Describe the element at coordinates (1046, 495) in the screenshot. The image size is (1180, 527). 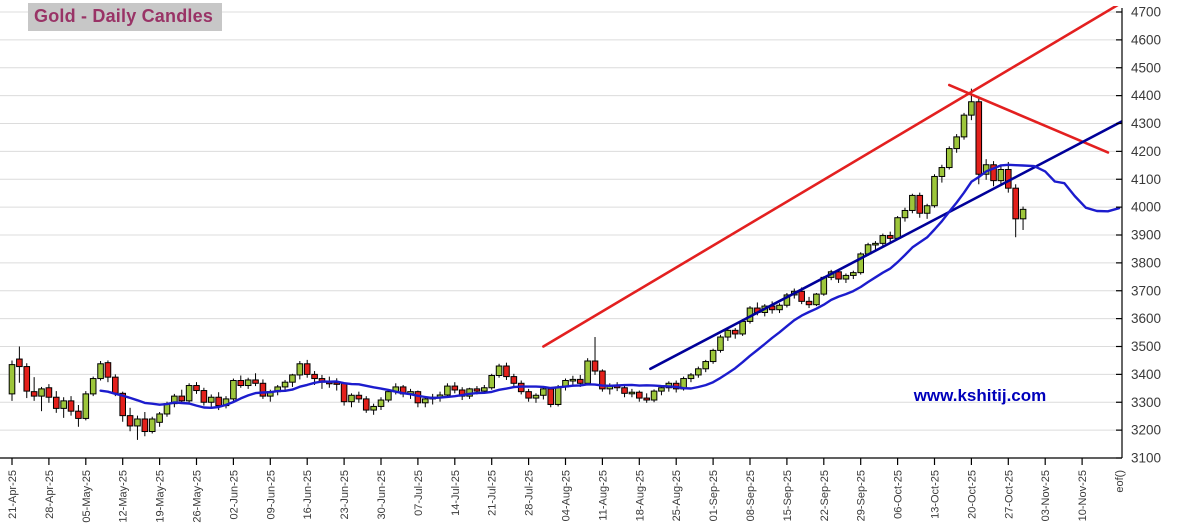
I see `x-tick-label: 03-Nov-25` at that location.